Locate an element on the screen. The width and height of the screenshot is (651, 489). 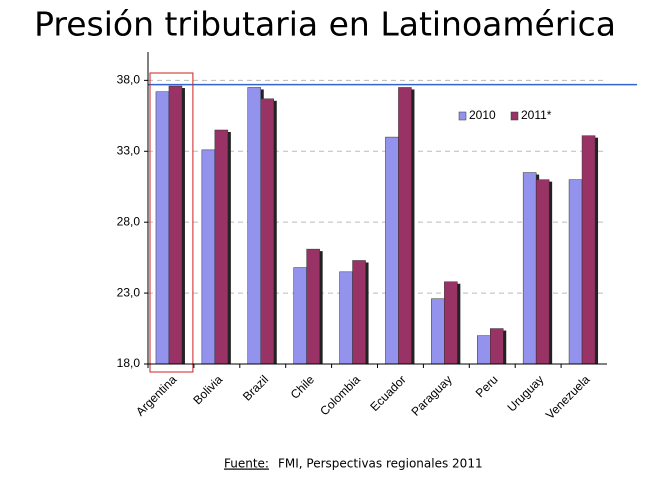
x-tick-label: Colombia is located at coordinates (340, 395).